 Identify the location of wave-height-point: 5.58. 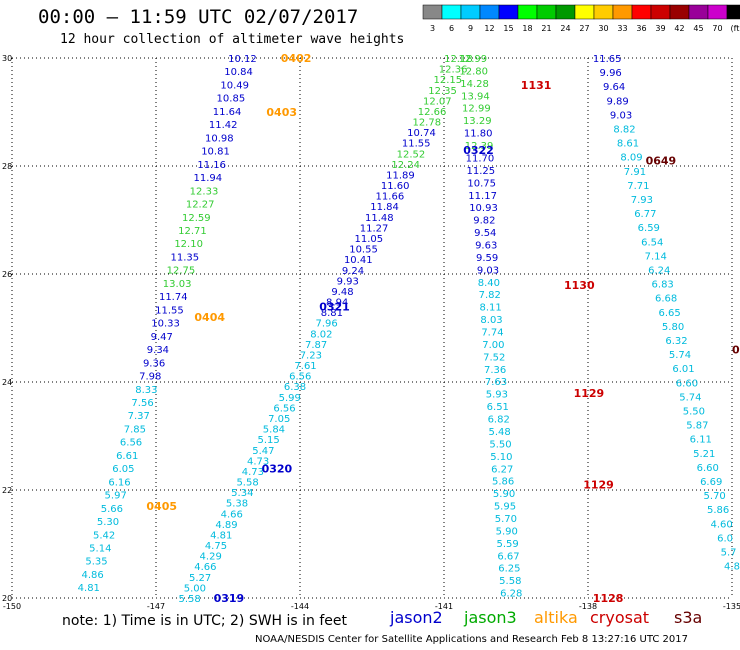
(247, 483).